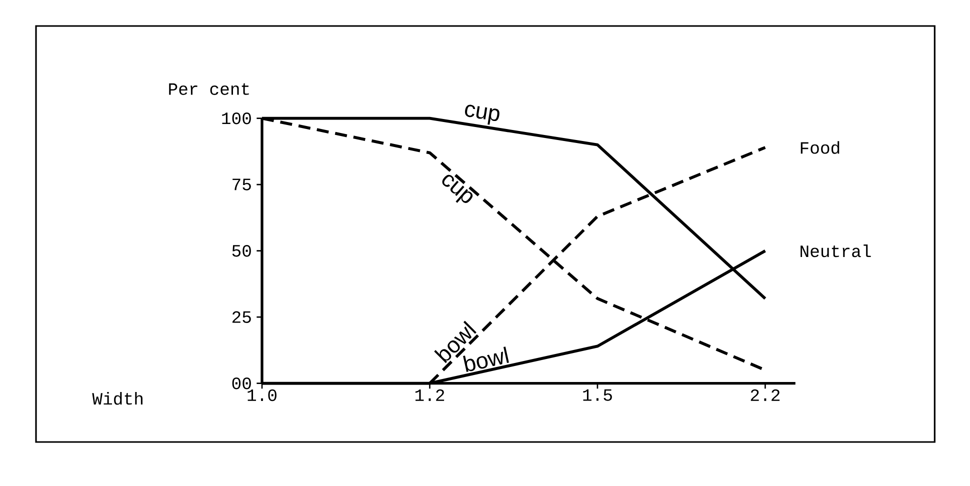 The width and height of the screenshot is (970, 486). I want to click on y-tick-label: 25, so click(241, 317).